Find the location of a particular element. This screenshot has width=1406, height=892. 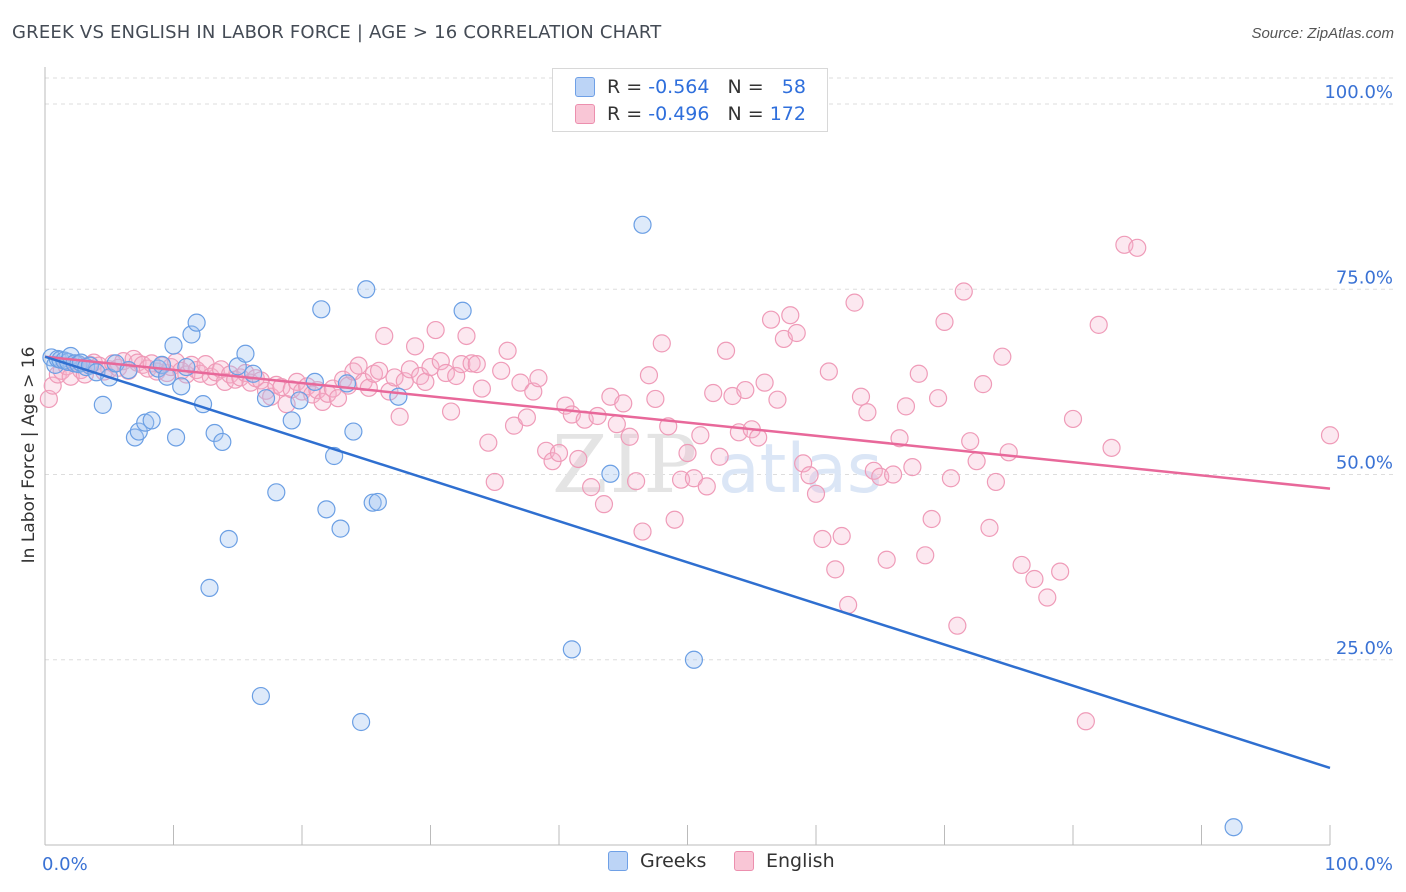

stats-legend: R = -0.564 N = 58 R = -0.496 N = 172 is located at coordinates (690, 100).